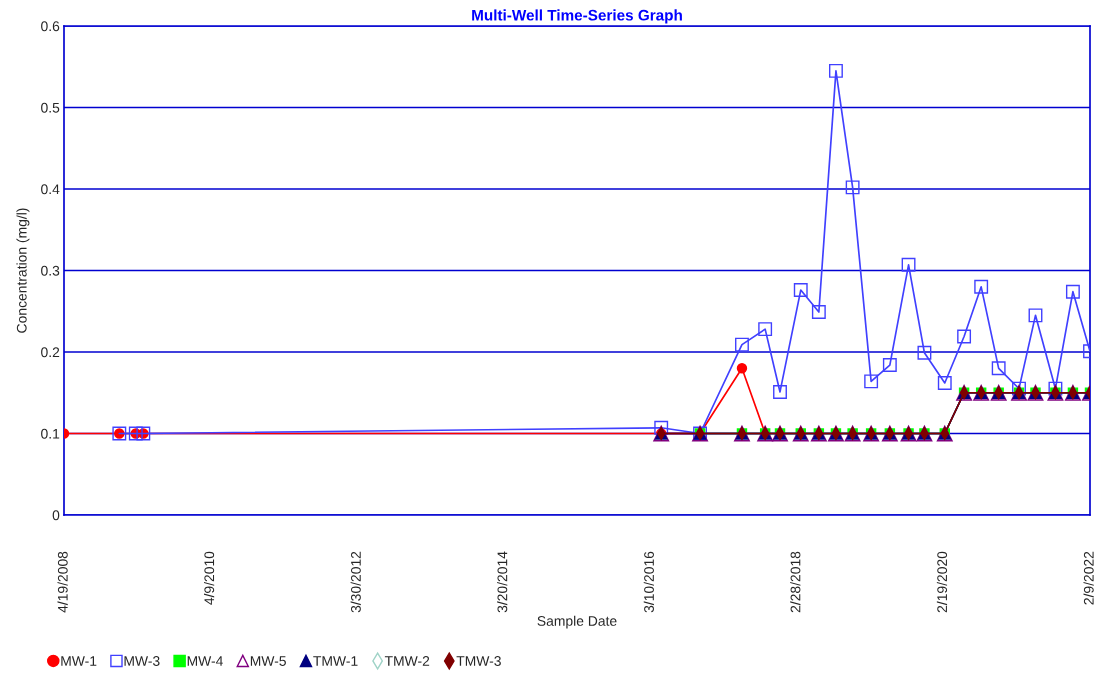 The image size is (1107, 677). I want to click on x-tick-label: 3/10/2016, so click(648, 582).